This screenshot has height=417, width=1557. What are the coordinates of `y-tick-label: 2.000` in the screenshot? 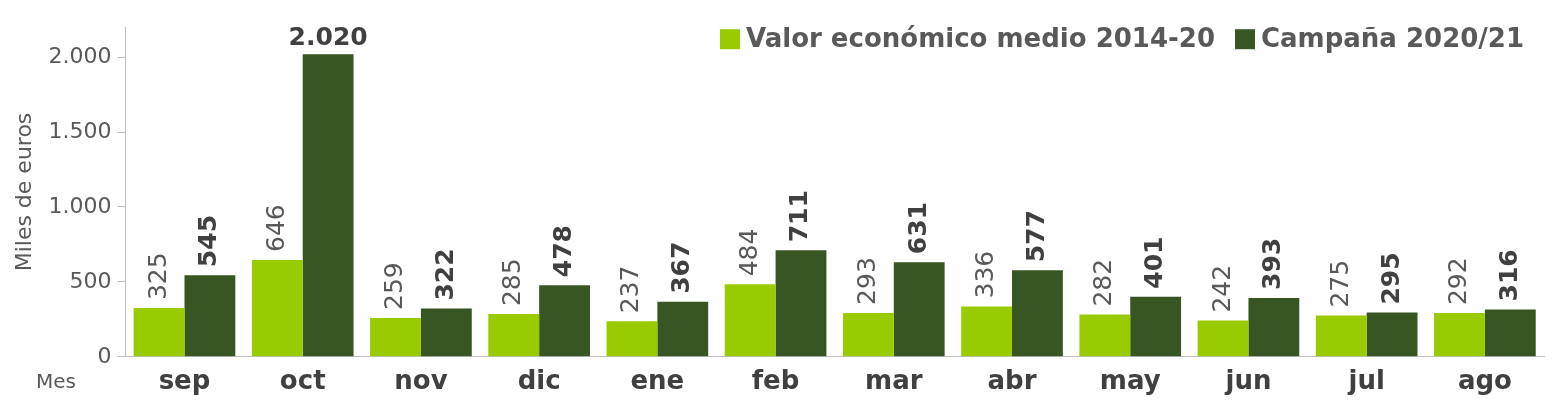 It's located at (80, 55).